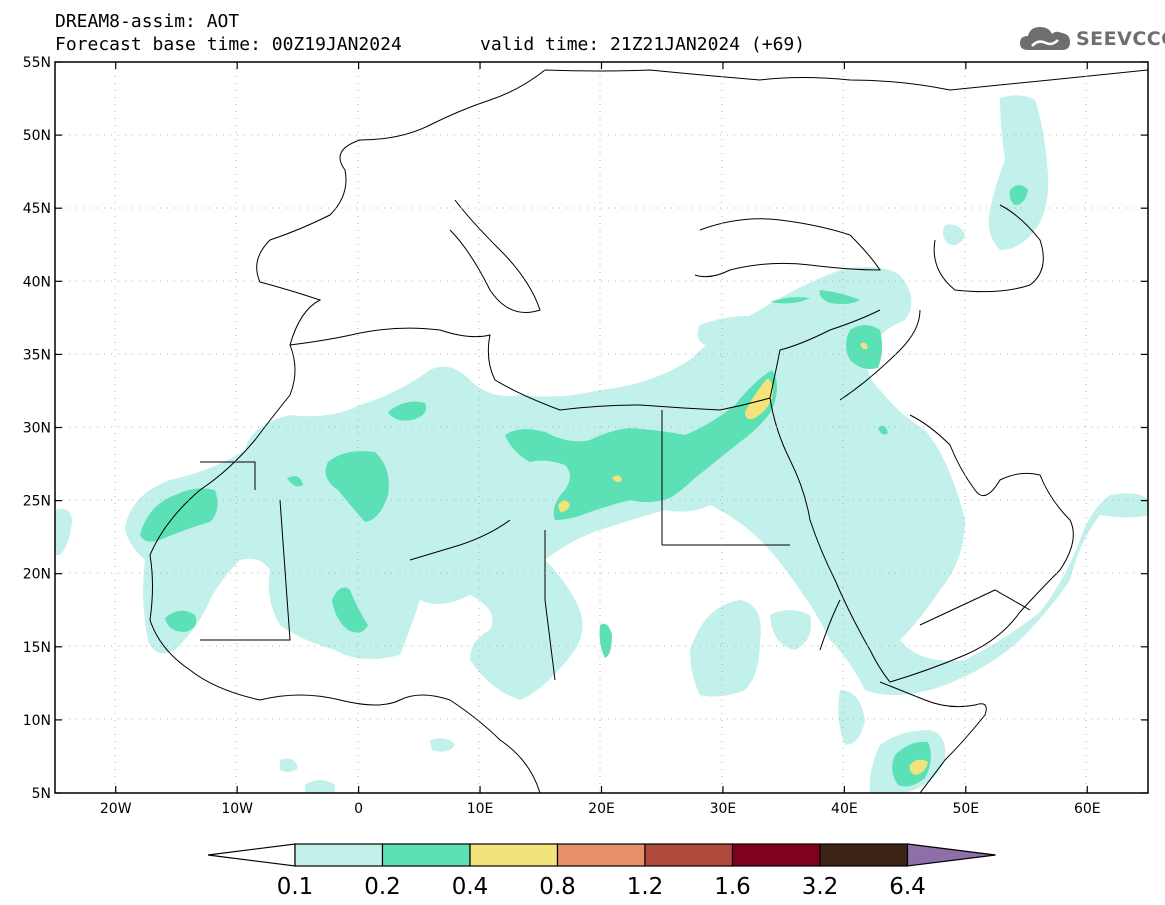 This screenshot has height=905, width=1165. I want to click on lon-tick-label: 20W, so click(116, 809).